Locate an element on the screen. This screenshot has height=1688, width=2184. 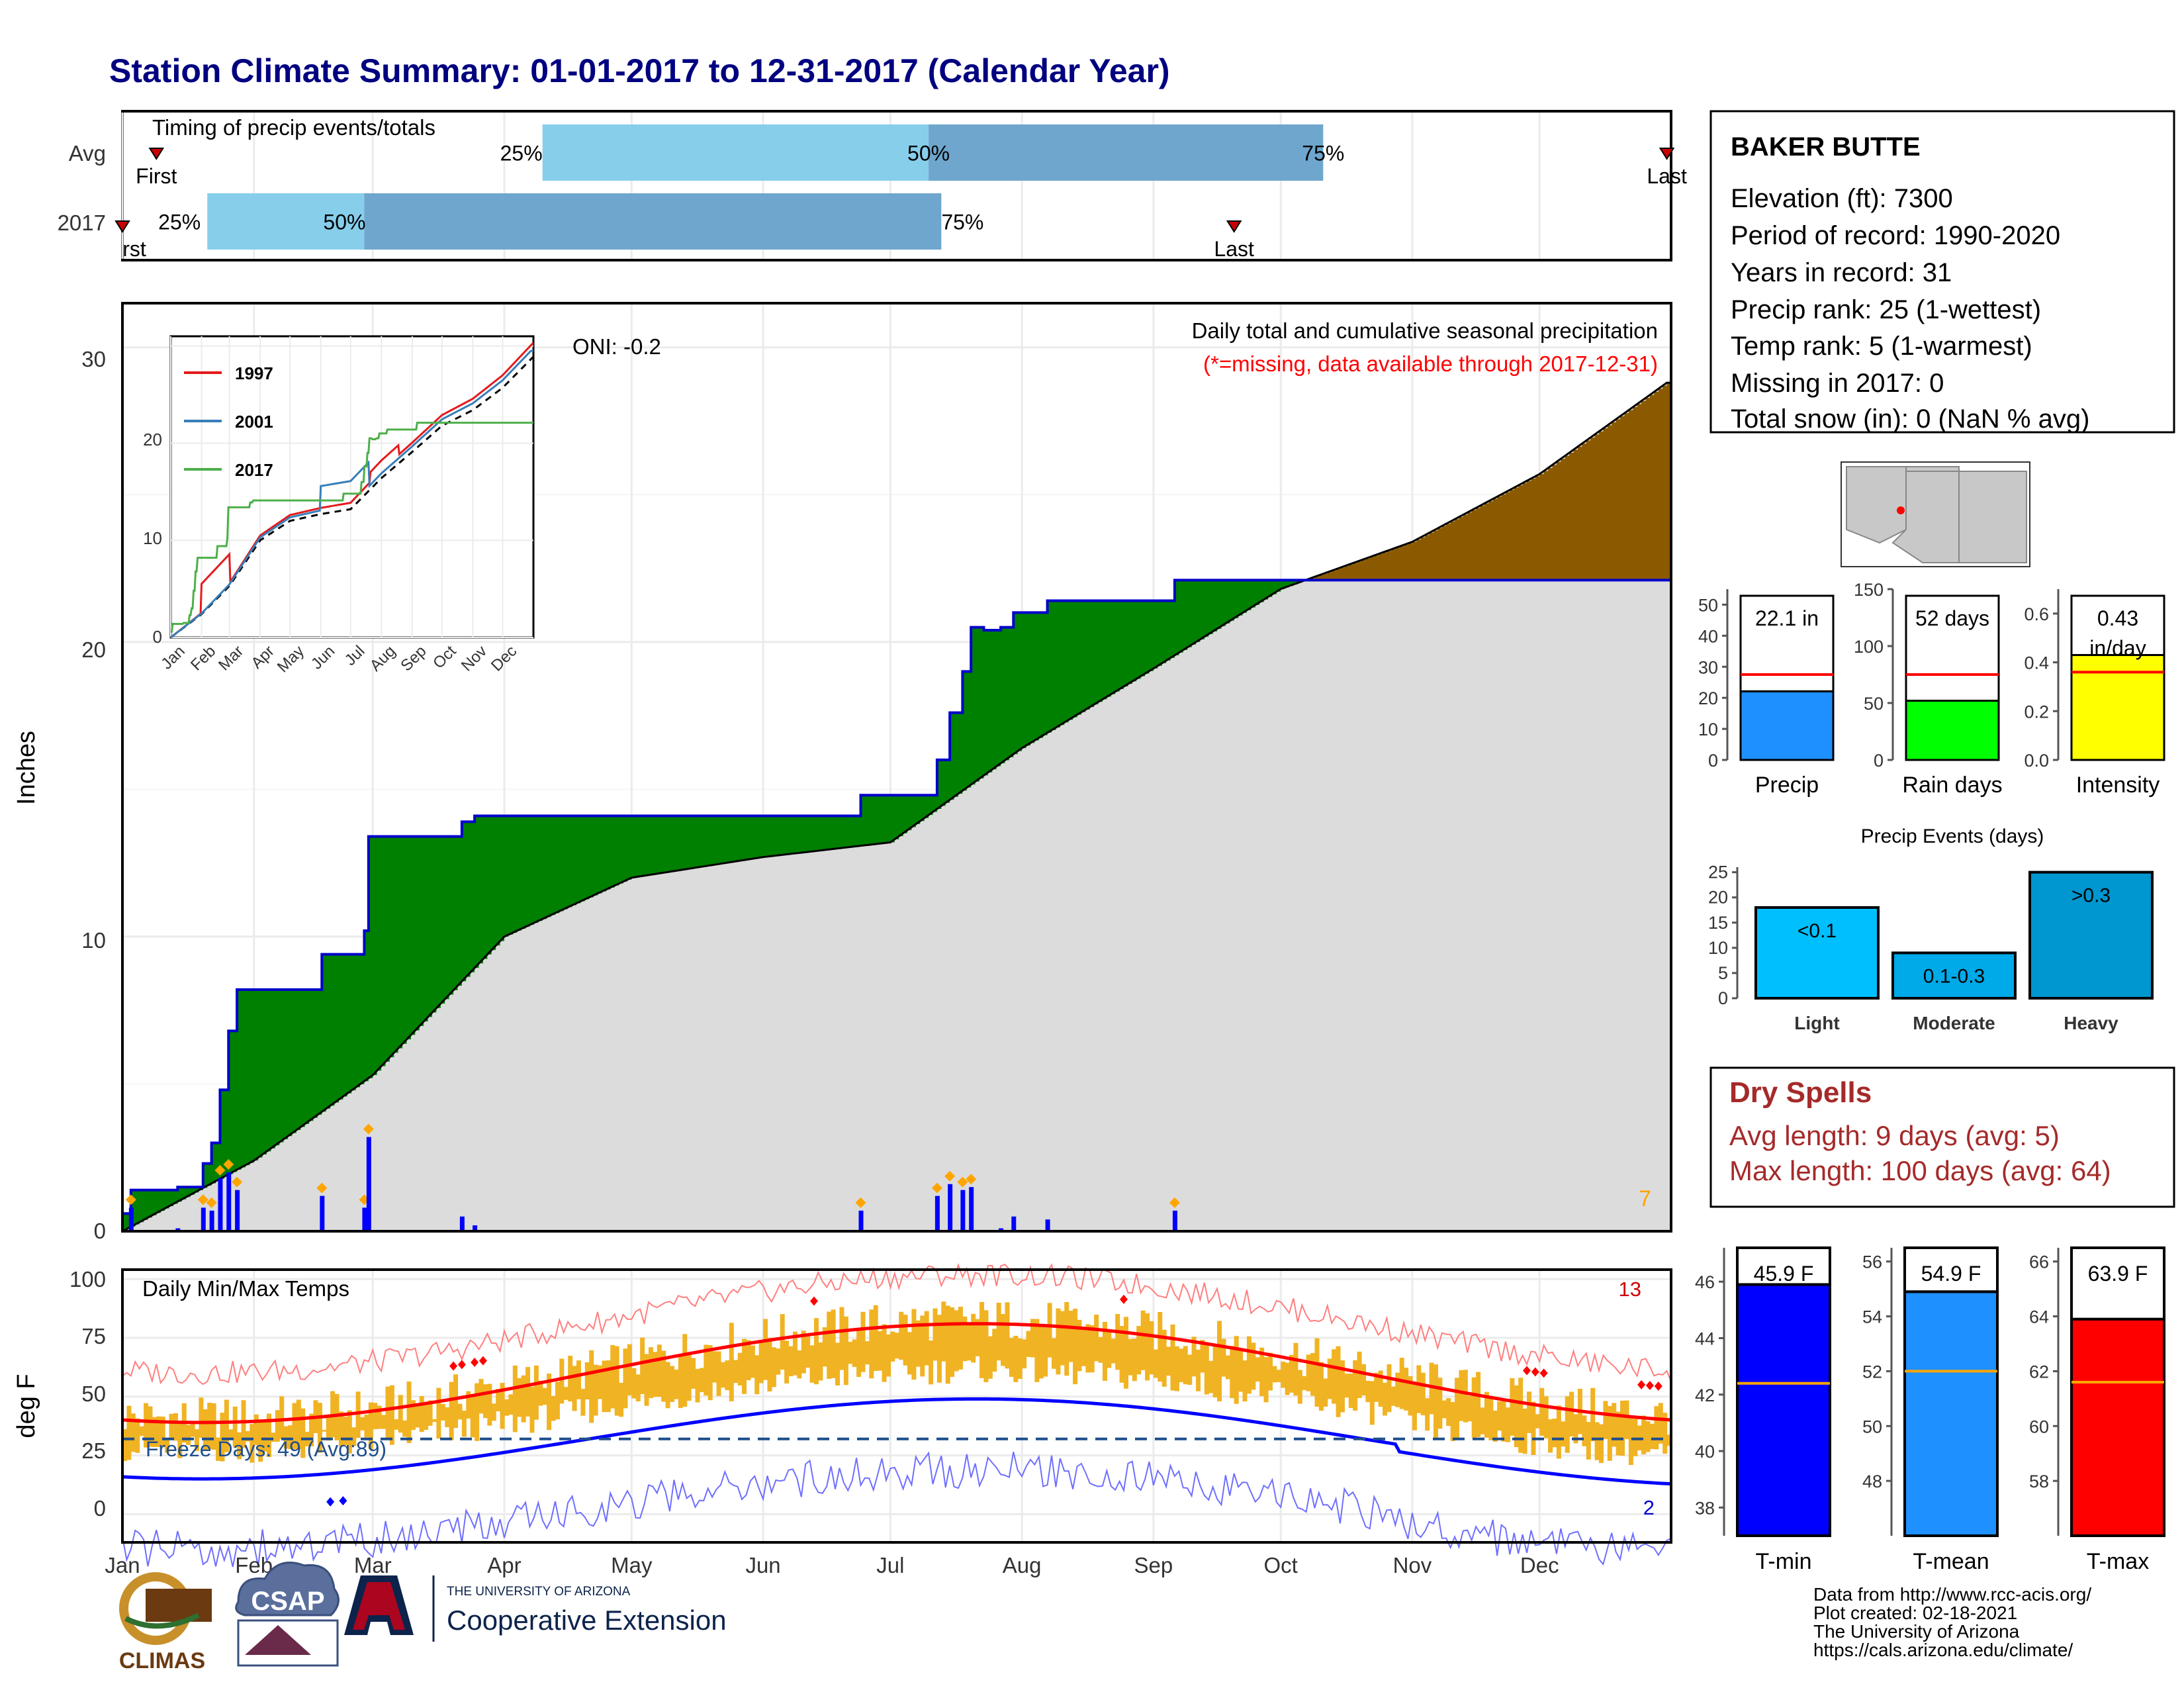
events-tick-label: 5 is located at coordinates (1723, 973).